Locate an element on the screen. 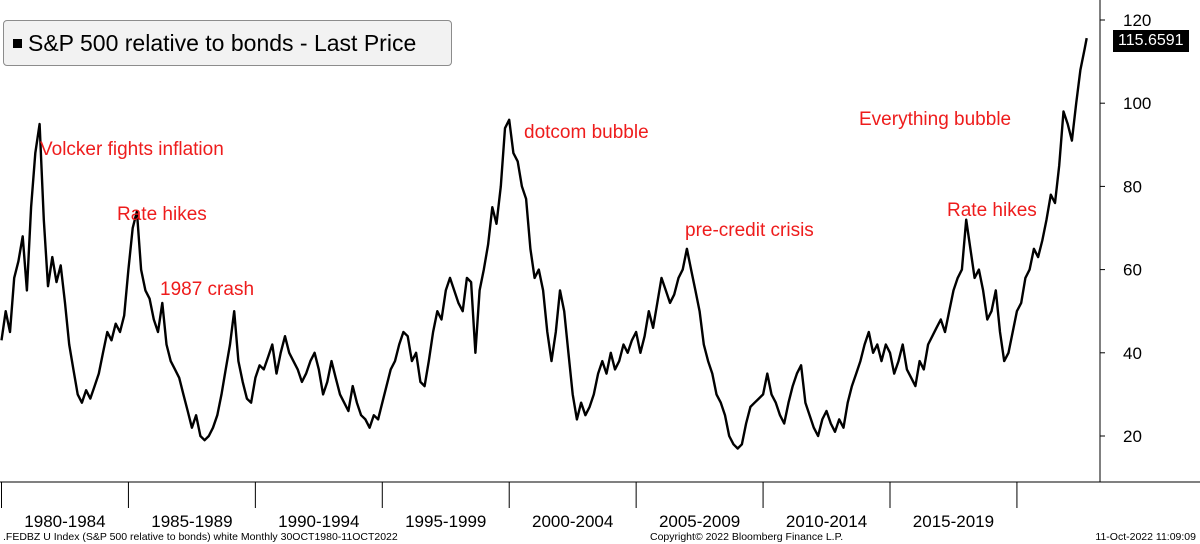 This screenshot has height=544, width=1200. x-period-label: 1985-1989 is located at coordinates (191, 521).